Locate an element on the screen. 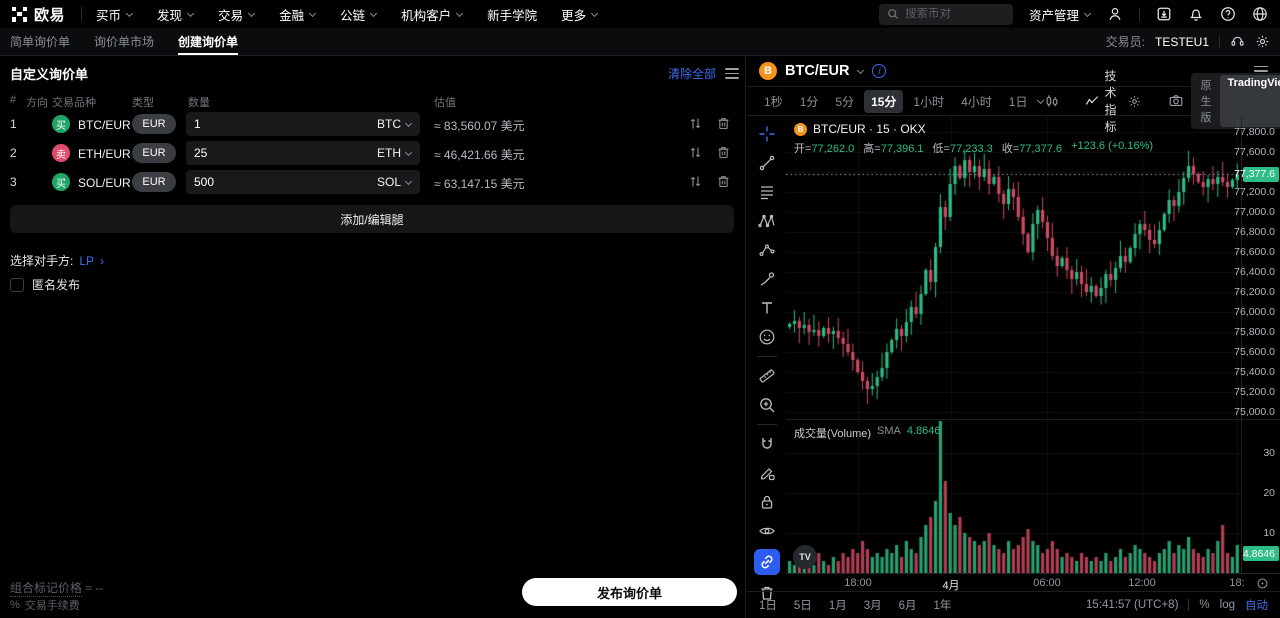 Image resolution: width=1280 pixels, height=618 pixels. menu-item: 买币 is located at coordinates (114, 14).